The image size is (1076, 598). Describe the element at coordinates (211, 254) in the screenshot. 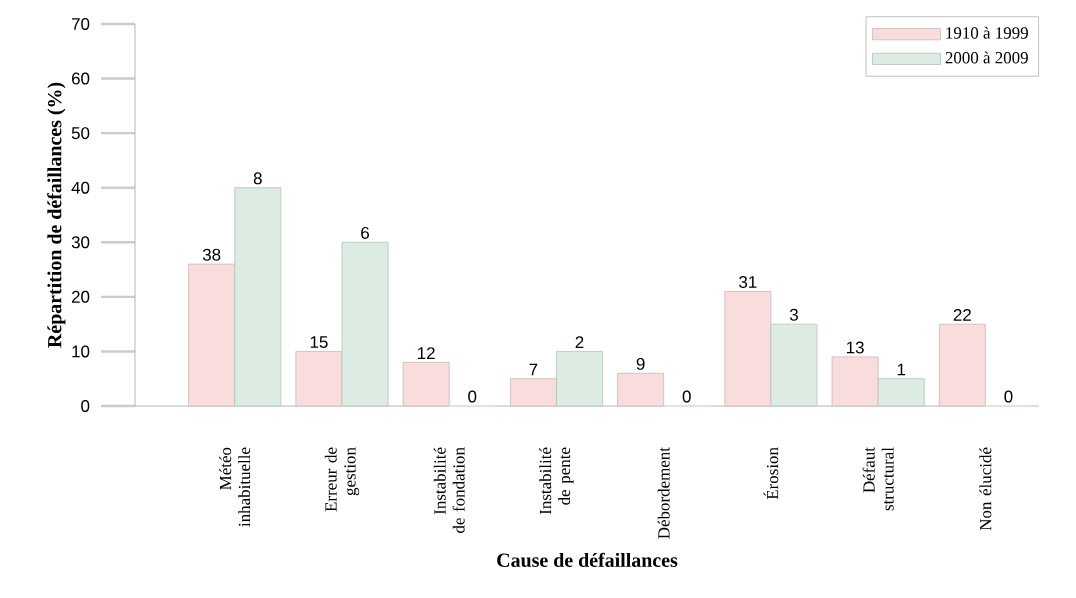

I see `annotation: 38` at that location.